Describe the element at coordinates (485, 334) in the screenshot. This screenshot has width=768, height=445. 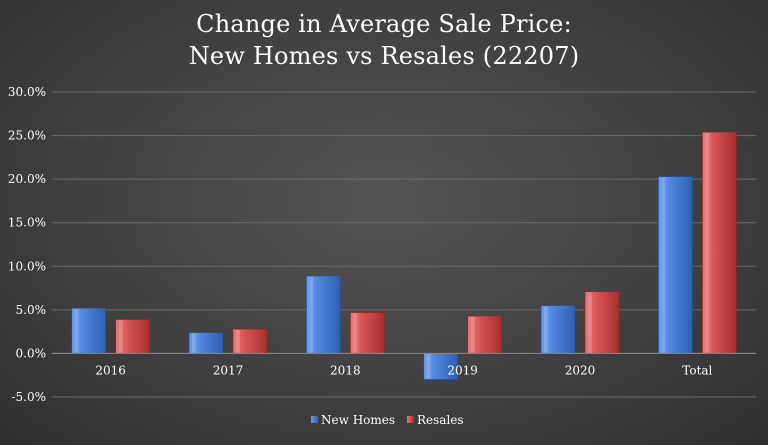
I see `bar-resales-2019` at that location.